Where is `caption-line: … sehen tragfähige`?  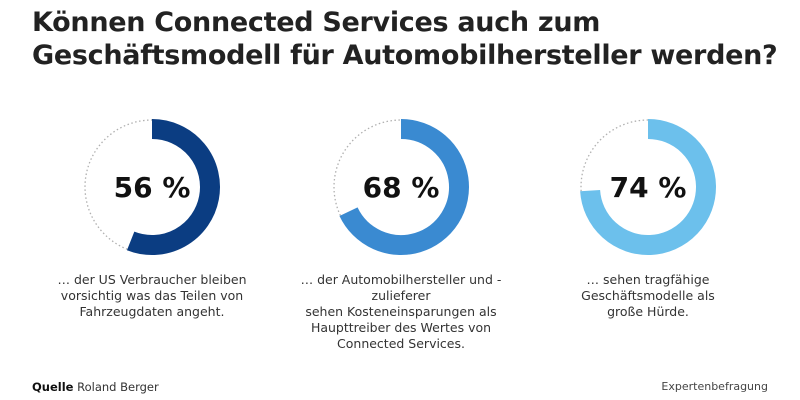
caption-line: … sehen tragfähige is located at coordinates (648, 279).